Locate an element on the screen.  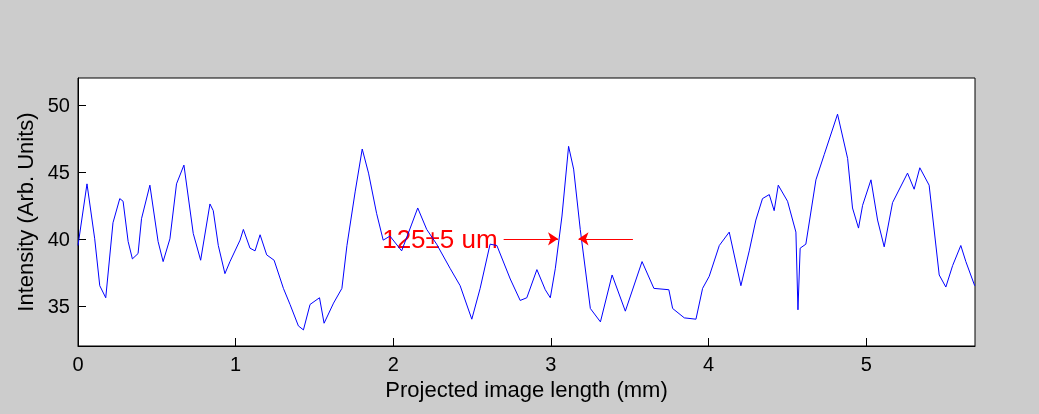
x-tick-label: 0 is located at coordinates (78, 364).